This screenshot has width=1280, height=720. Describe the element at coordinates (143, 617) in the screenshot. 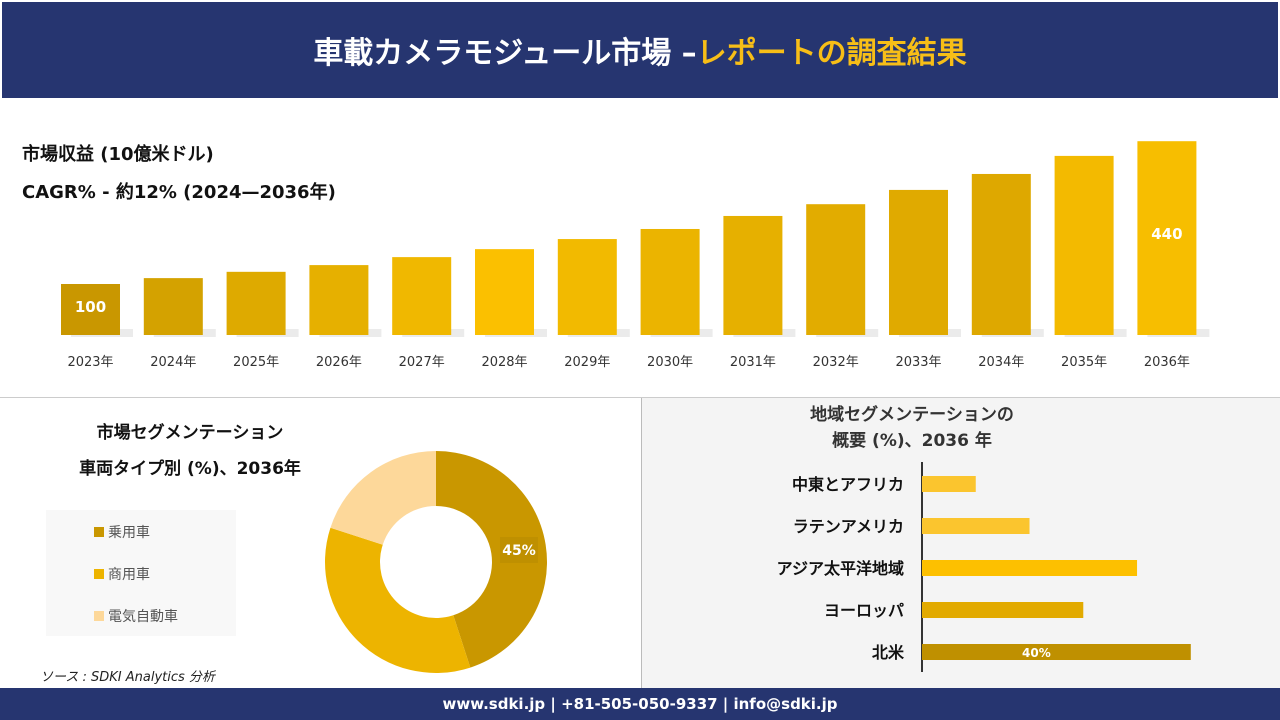

I see `legend-label: 電気自動車` at that location.